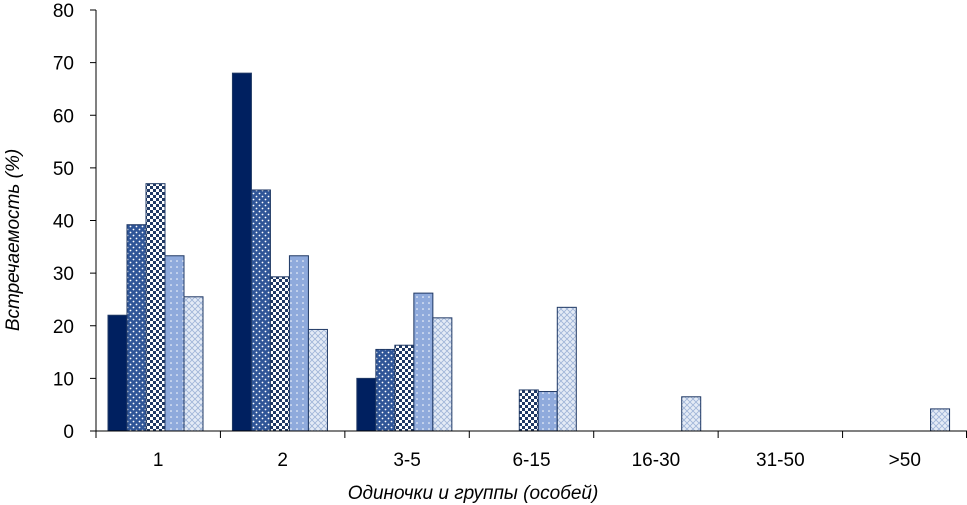 This screenshot has height=505, width=967. Describe the element at coordinates (68, 432) in the screenshot. I see `y-tick-label: 0` at that location.